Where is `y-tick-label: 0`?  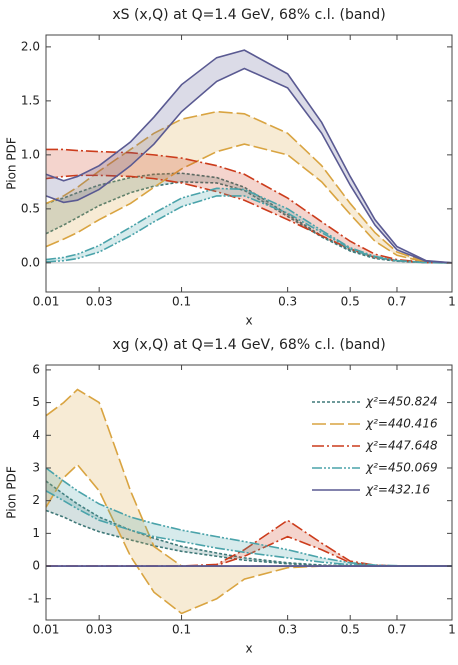 y-tick-label: 0 is located at coordinates (36, 566).